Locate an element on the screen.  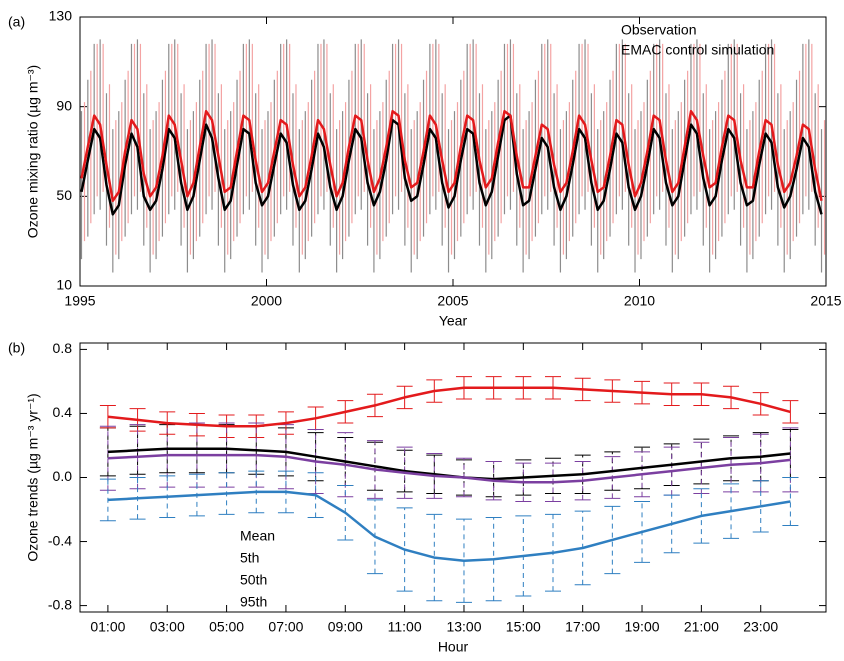
x-tick-label: 23:00 is located at coordinates (760, 627).